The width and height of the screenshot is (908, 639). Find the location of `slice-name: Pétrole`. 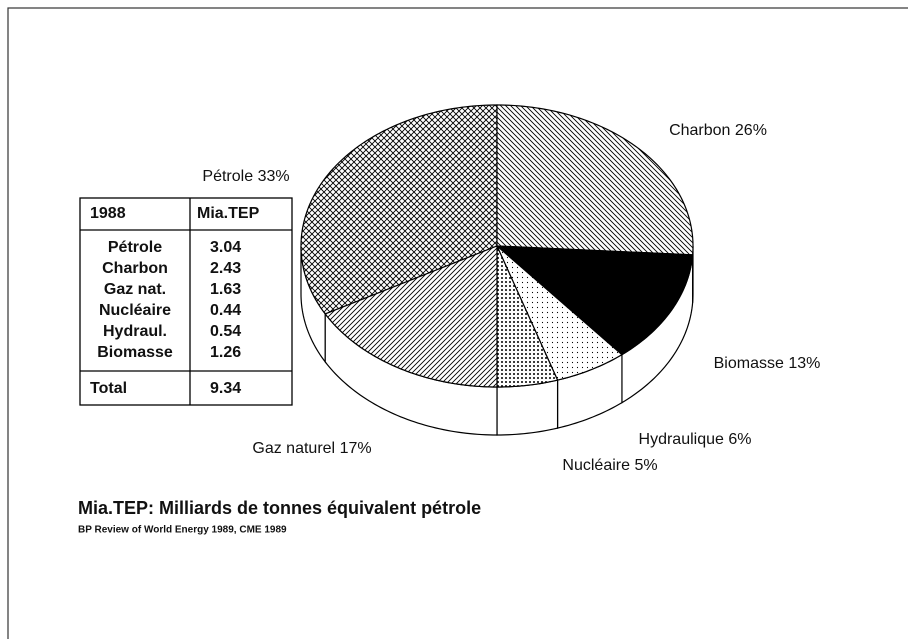

slice-name: Pétrole is located at coordinates (227, 176).